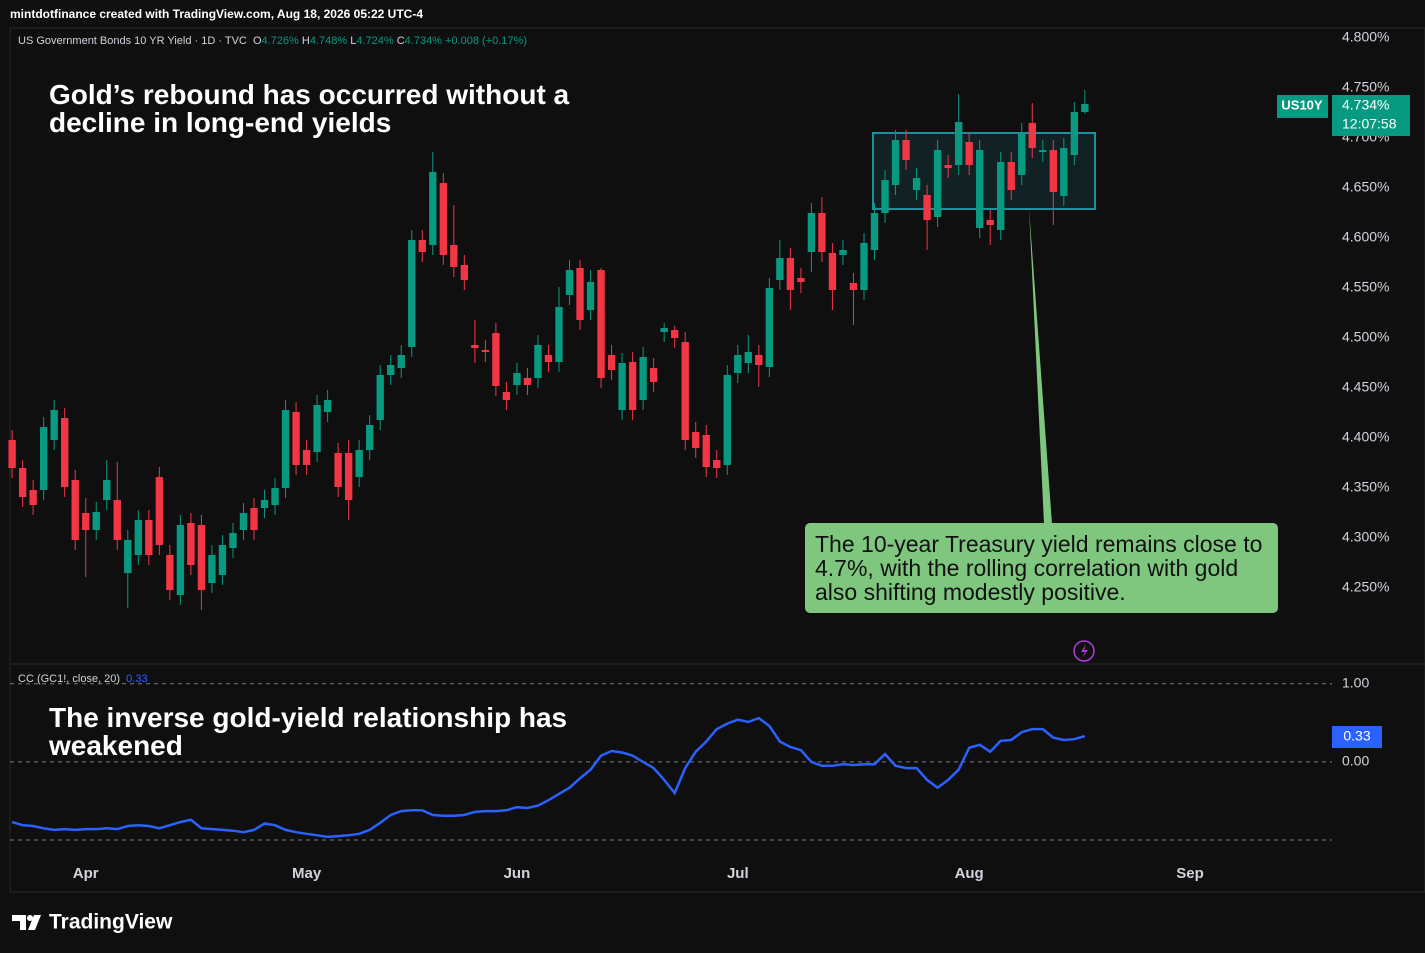 This screenshot has height=953, width=1425. I want to click on callout-box, so click(1041, 568).